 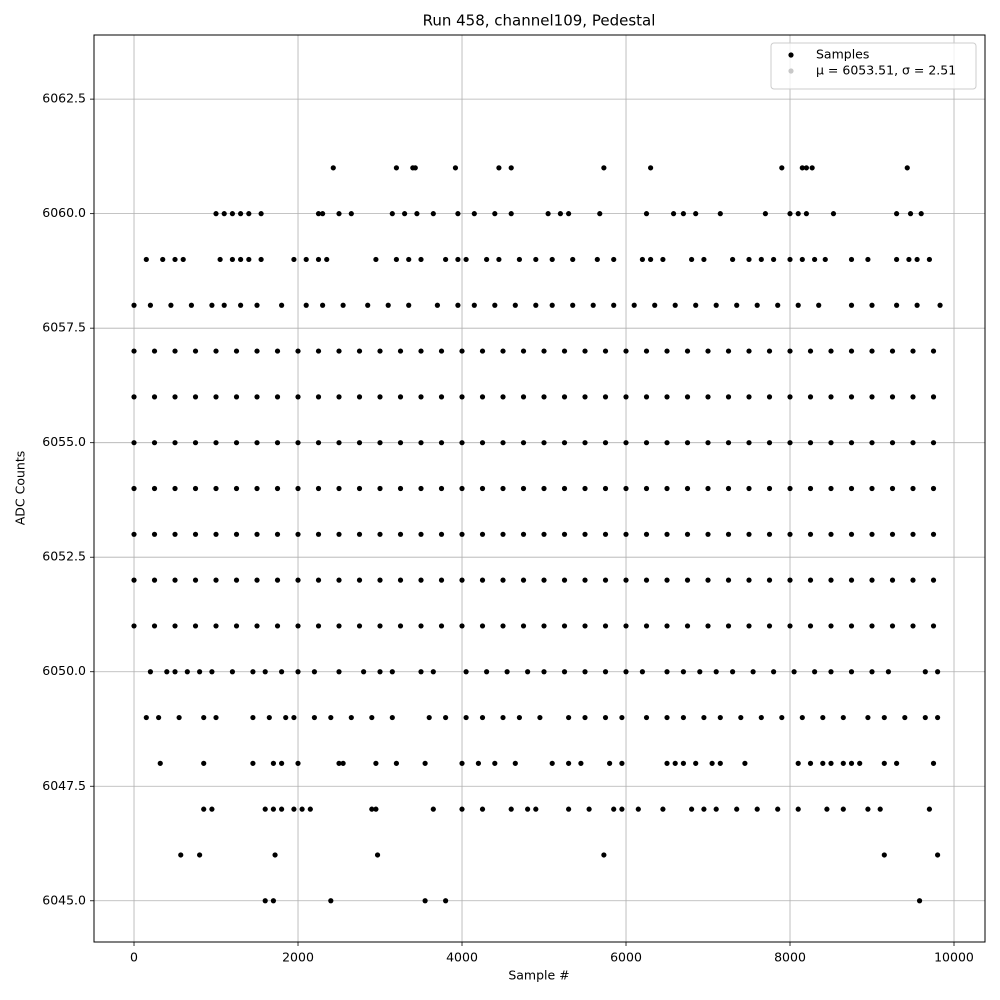 What do you see at coordinates (64, 327) in the screenshot?
I see `y-tick-label: 6057.5` at bounding box center [64, 327].